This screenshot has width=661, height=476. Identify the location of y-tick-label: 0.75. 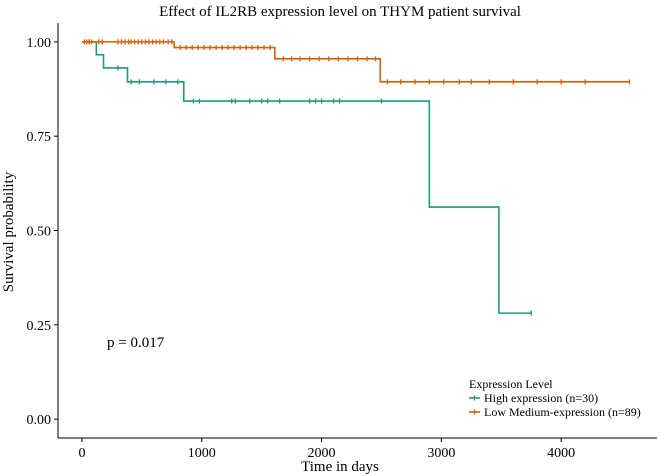
(39, 137).